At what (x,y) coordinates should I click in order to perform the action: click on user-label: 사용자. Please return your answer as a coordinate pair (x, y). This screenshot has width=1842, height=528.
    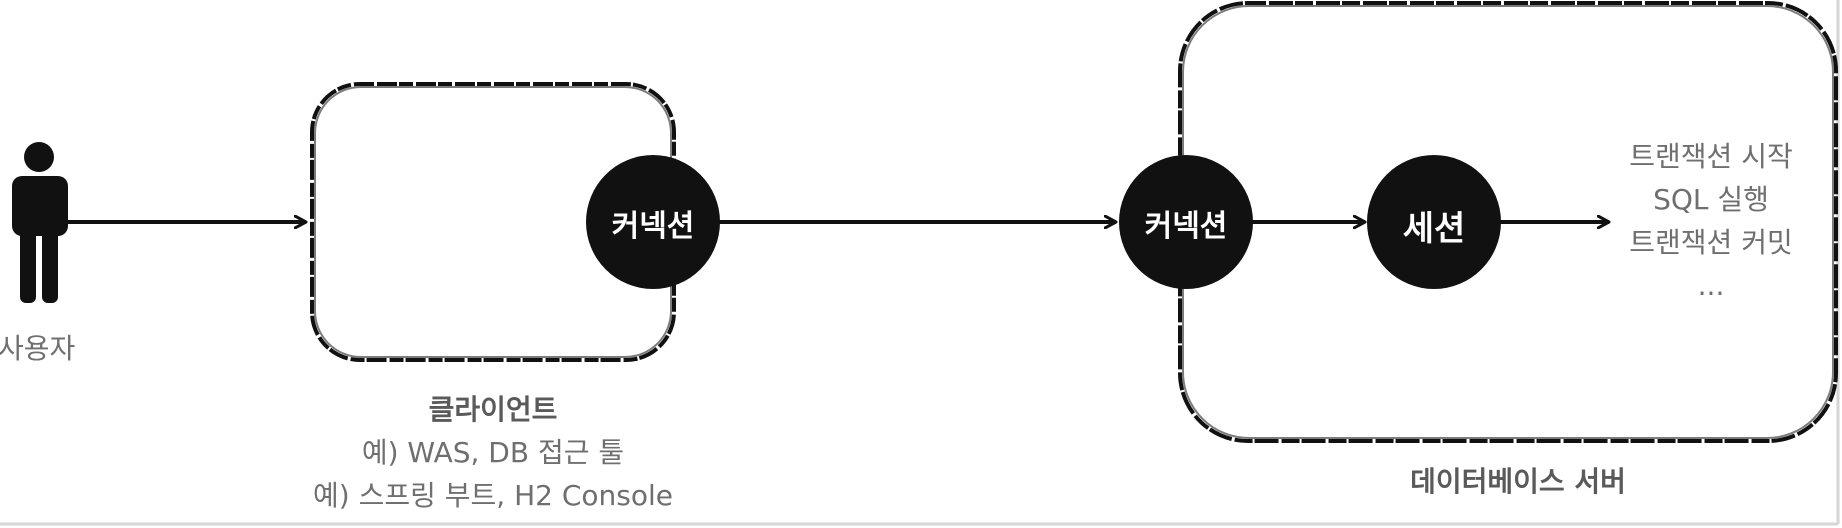
    Looking at the image, I should click on (37, 349).